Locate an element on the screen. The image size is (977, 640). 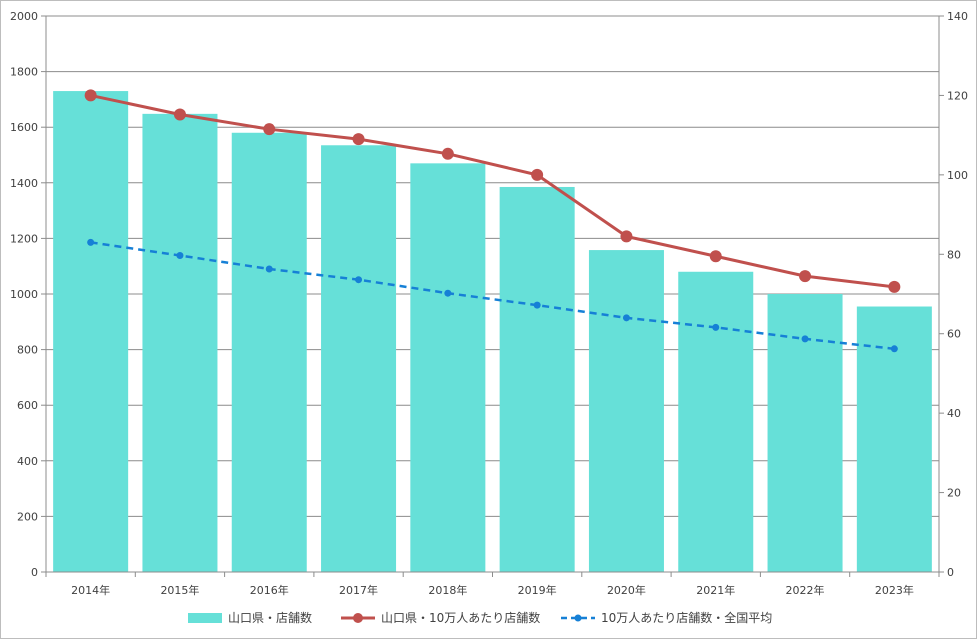
right-tick-label: 20 is located at coordinates (954, 493).